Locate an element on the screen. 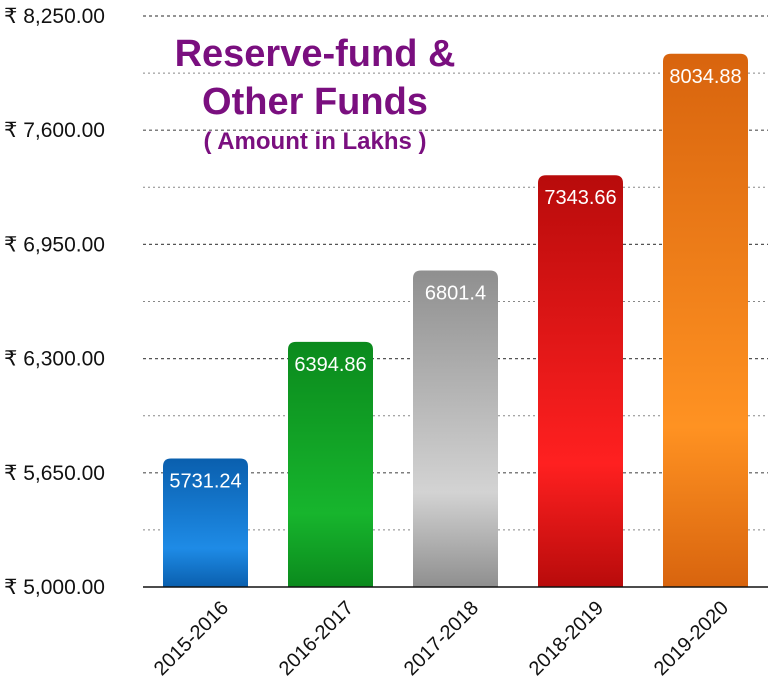 This screenshot has width=780, height=700. data-label: 6801.4 is located at coordinates (455, 294).